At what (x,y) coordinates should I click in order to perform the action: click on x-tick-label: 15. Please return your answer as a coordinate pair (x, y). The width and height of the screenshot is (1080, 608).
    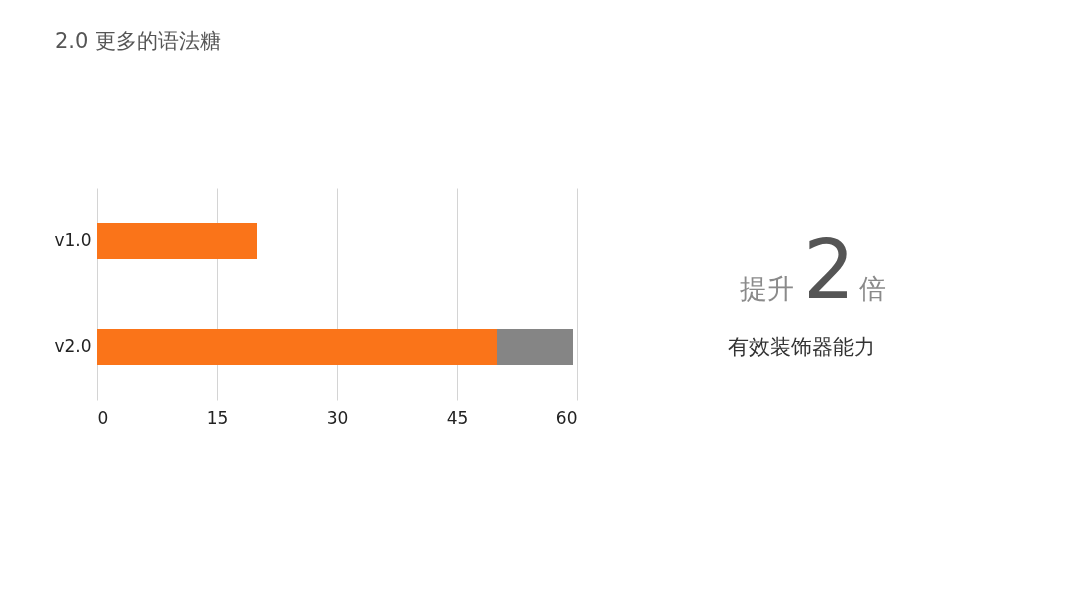
    Looking at the image, I should click on (217, 417).